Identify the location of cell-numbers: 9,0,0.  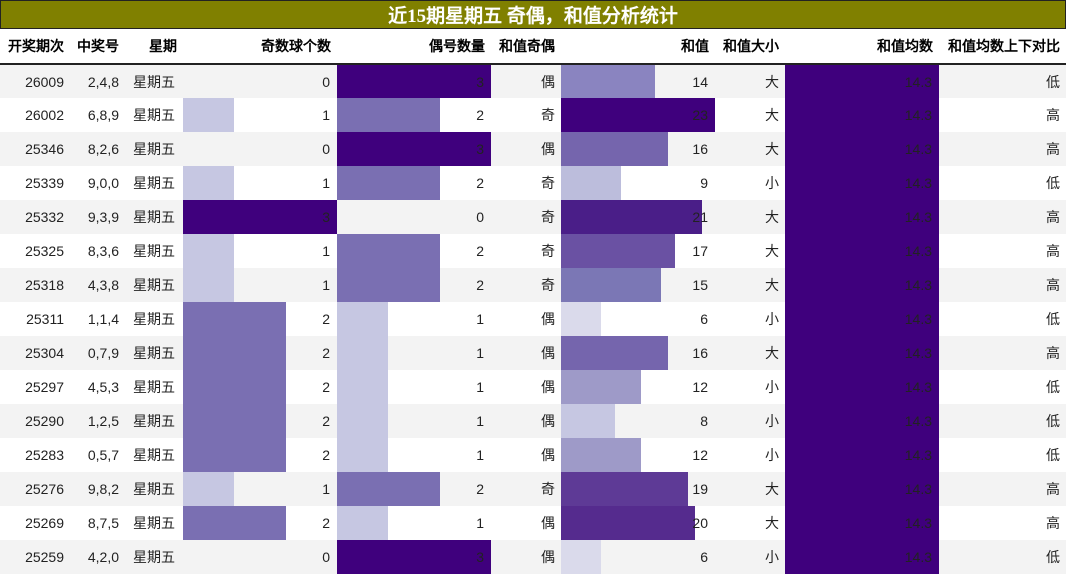
(103, 183).